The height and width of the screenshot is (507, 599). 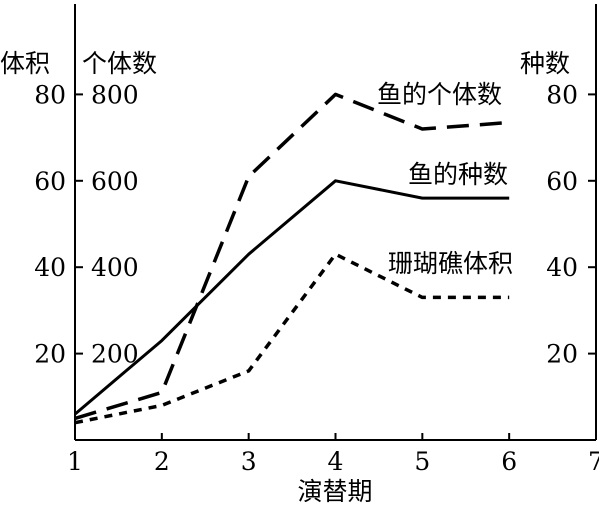 What do you see at coordinates (334, 491) in the screenshot?
I see `x-axis-title: 演替期` at bounding box center [334, 491].